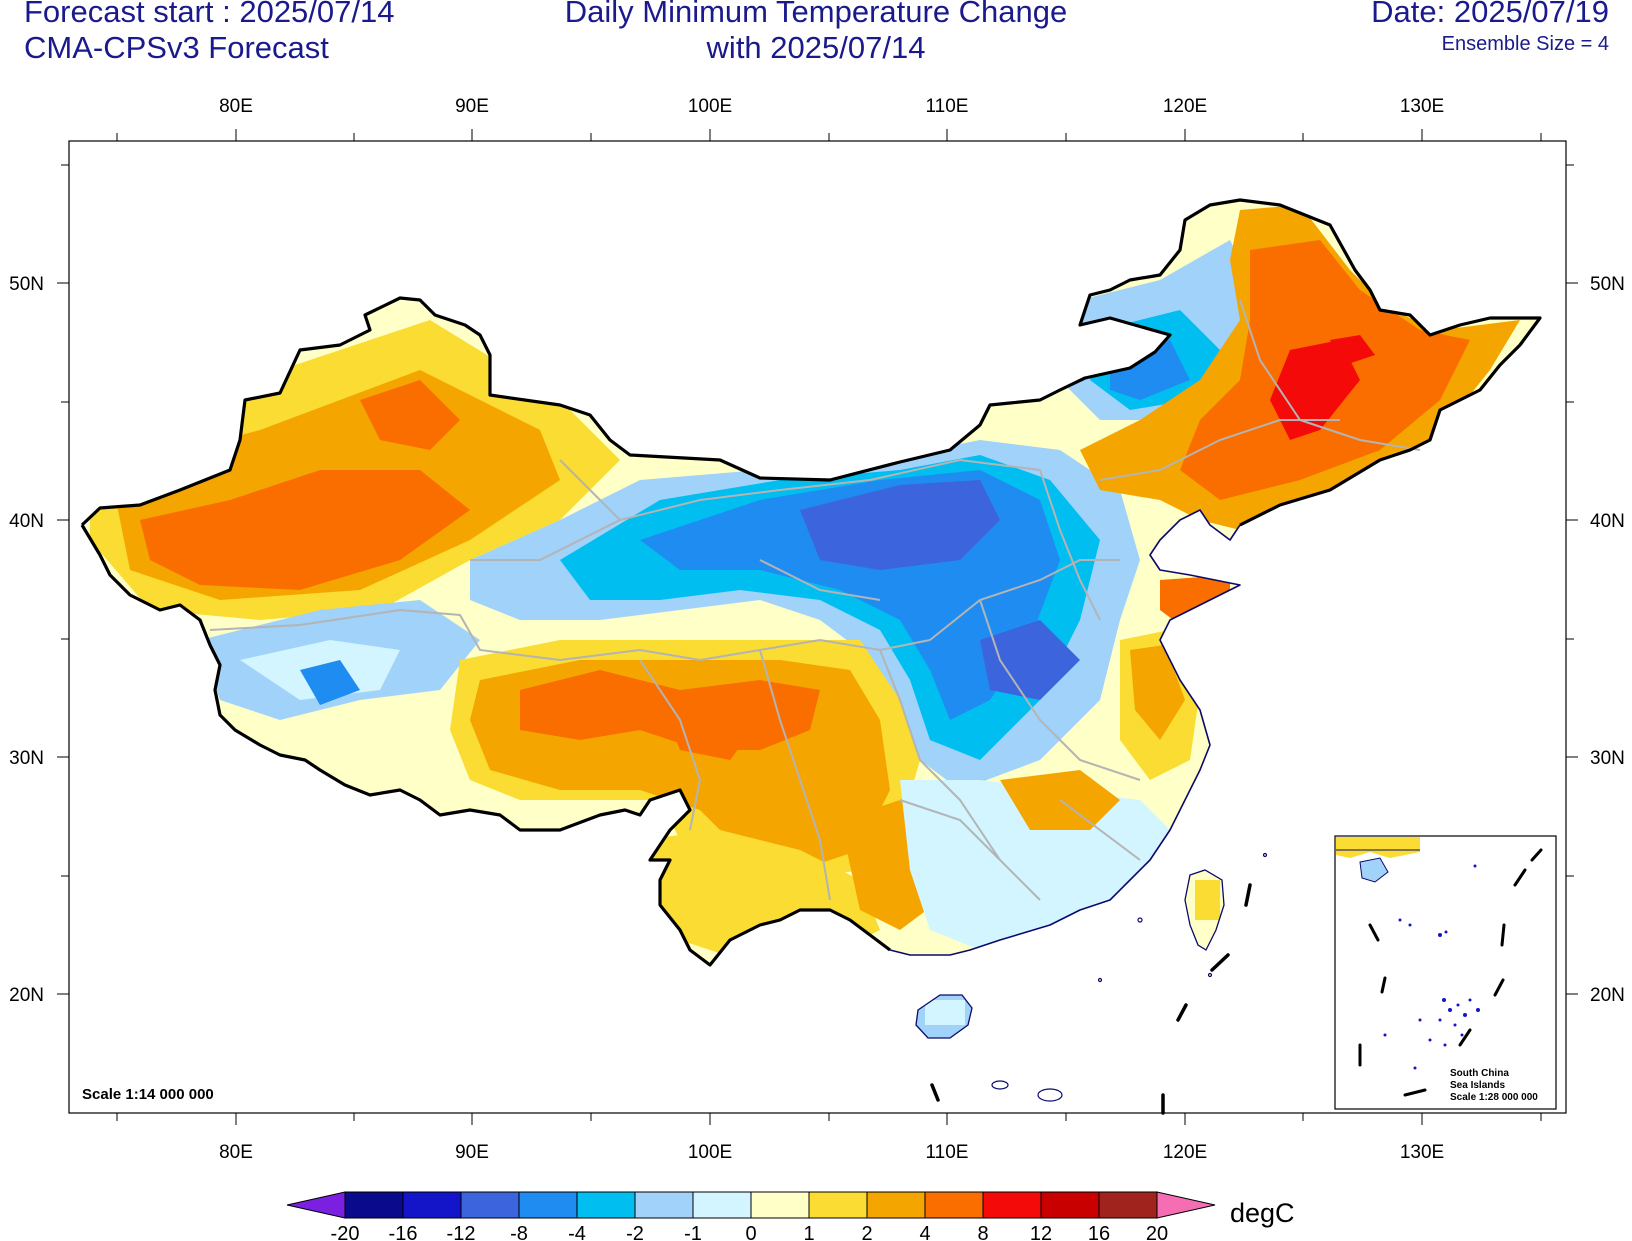  I want to click on lat-label-right: 50N, so click(1607, 284).